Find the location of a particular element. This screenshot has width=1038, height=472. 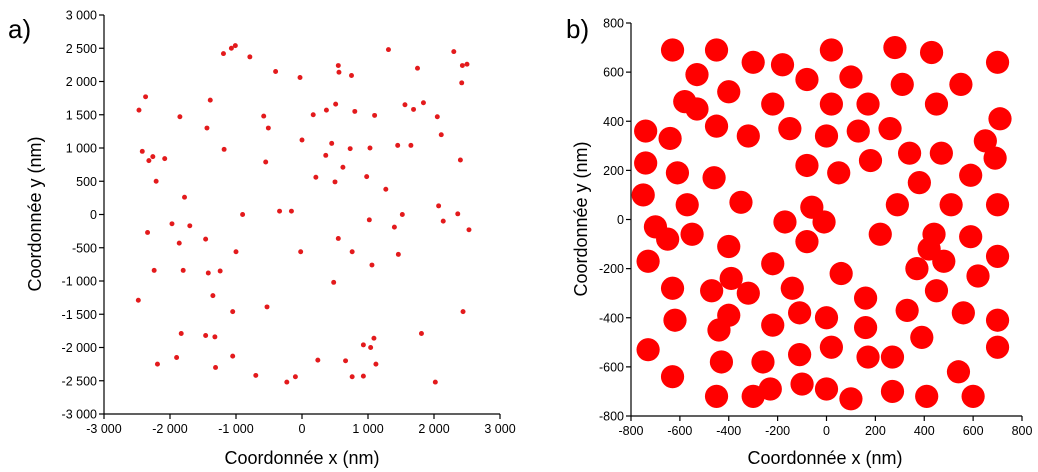

panel-a-y-tick-label: 2 500 is located at coordinates (81, 49).